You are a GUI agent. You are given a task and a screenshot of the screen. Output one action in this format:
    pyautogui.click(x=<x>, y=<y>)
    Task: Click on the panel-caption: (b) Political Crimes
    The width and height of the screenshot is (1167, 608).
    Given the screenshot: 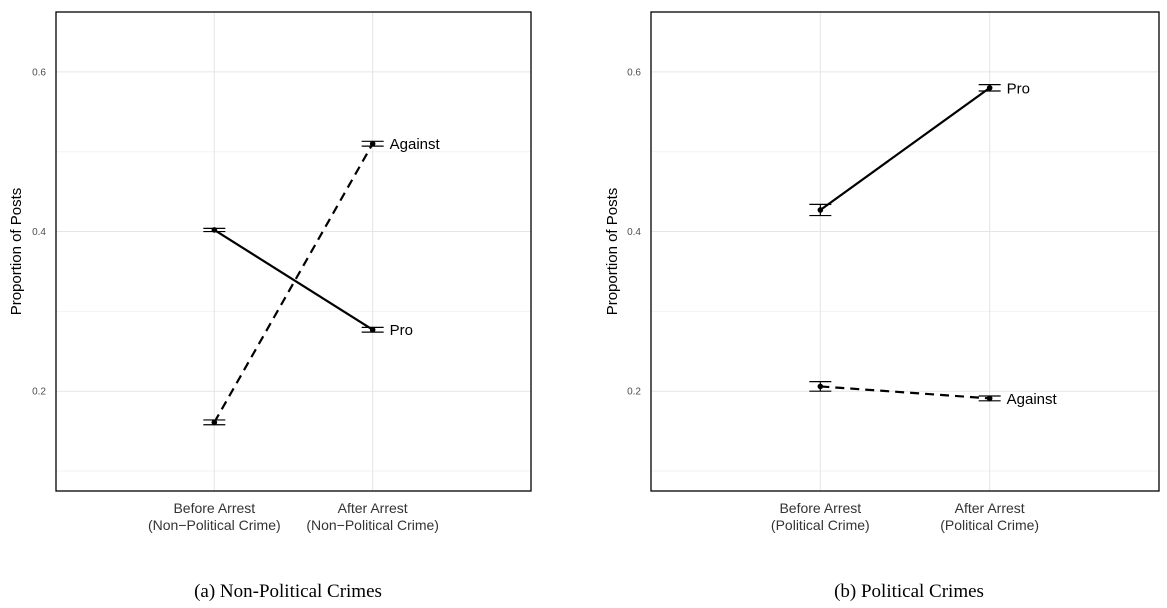 What is the action you would take?
    pyautogui.click(x=909, y=591)
    